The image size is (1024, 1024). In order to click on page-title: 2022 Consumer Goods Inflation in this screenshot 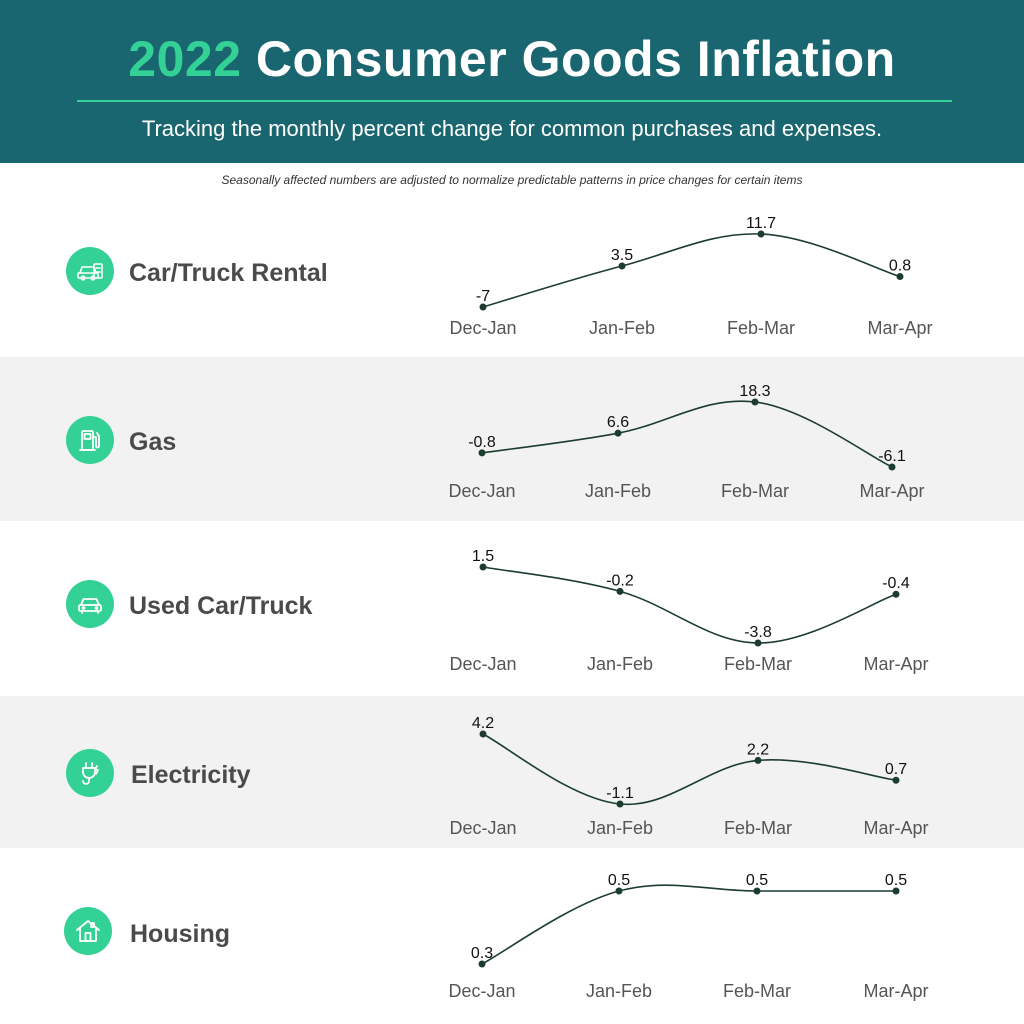, I will do `click(512, 59)`.